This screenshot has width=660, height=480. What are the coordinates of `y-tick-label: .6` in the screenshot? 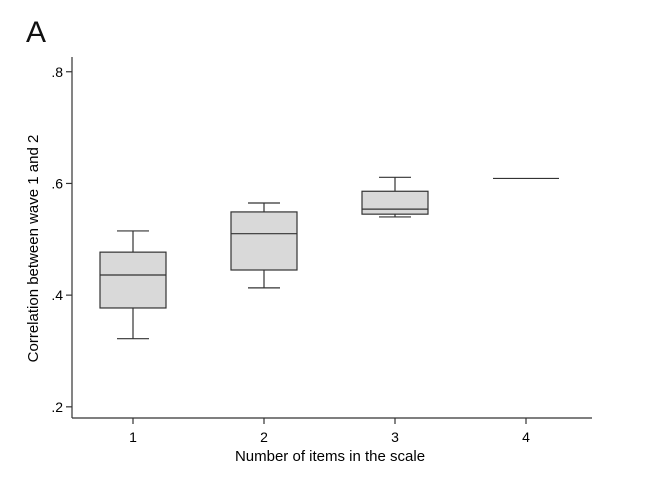 It's located at (57, 183).